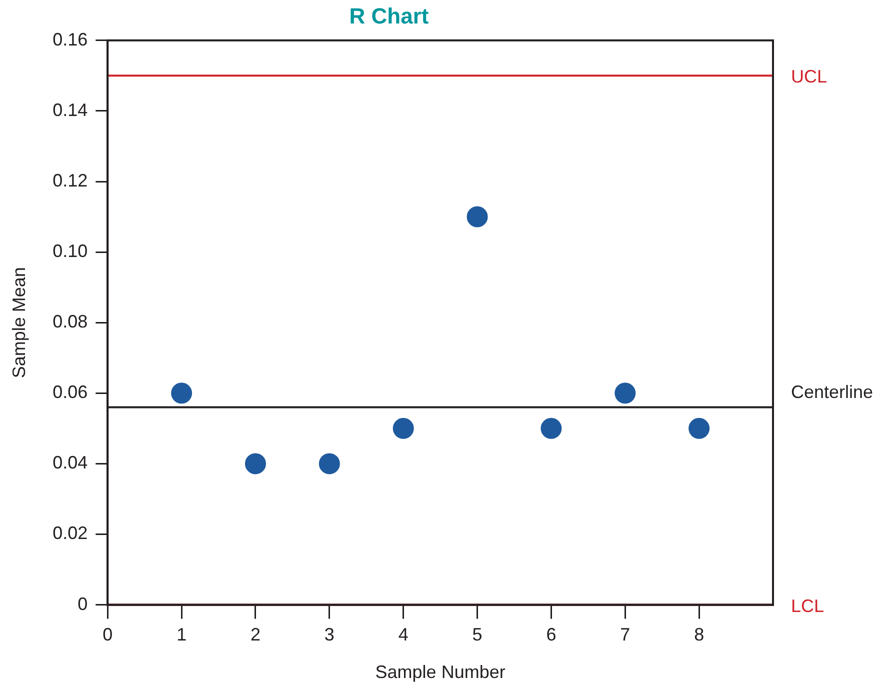 The height and width of the screenshot is (688, 893). What do you see at coordinates (440, 672) in the screenshot?
I see `x-axis-title: Sample Number` at bounding box center [440, 672].